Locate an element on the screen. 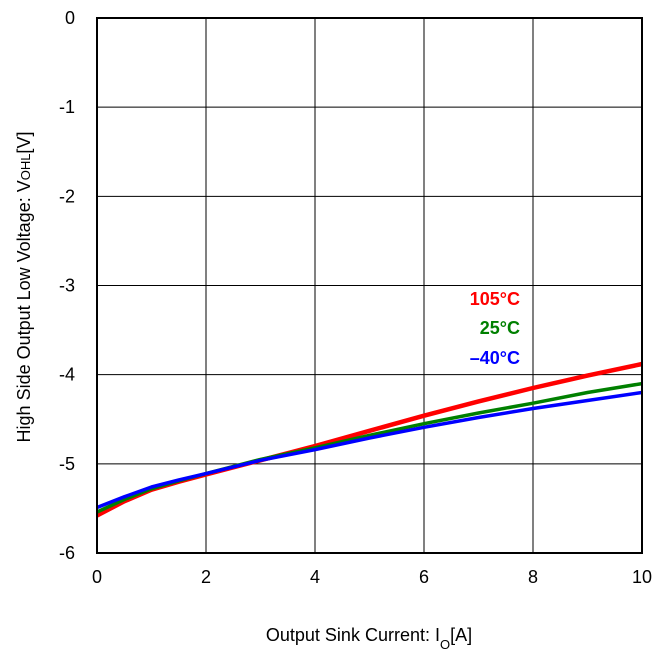 Image resolution: width=668 pixels, height=653 pixels. y-tick-label: -6 is located at coordinates (67, 553).